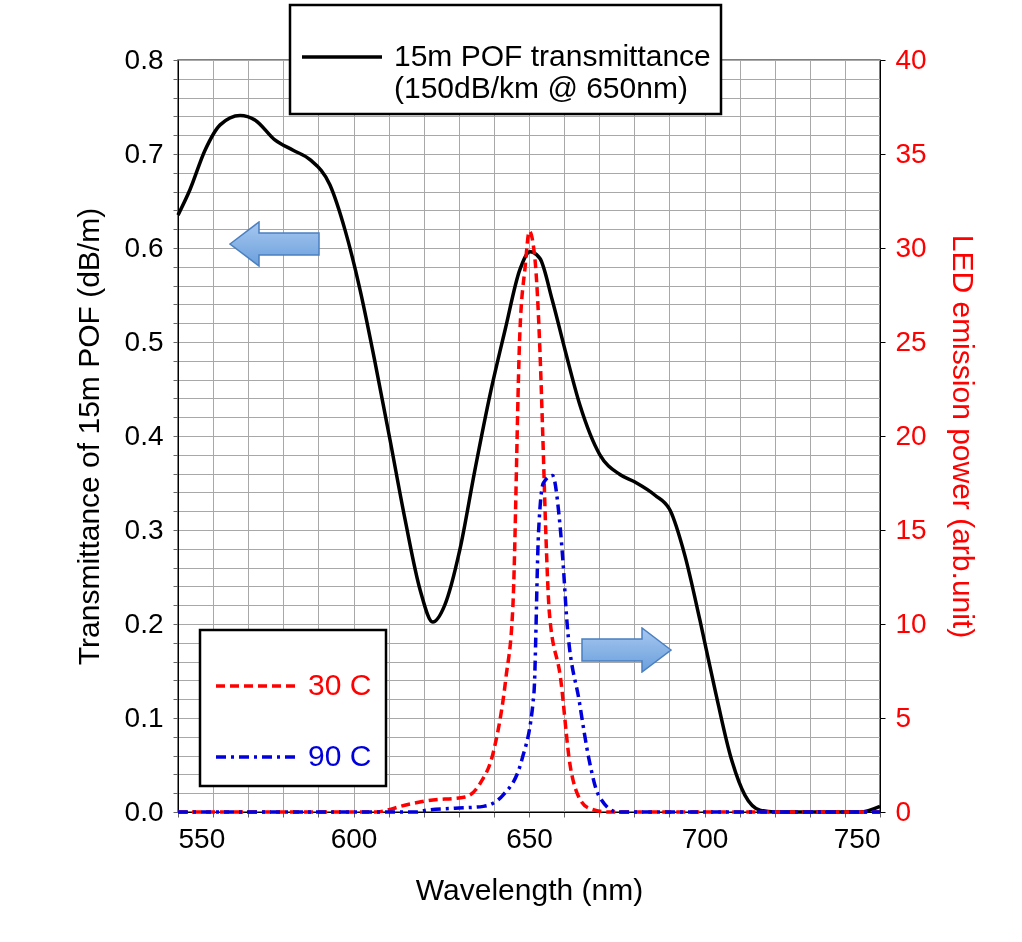 The image size is (1022, 942). I want to click on legend-label: 30 C, so click(340, 684).